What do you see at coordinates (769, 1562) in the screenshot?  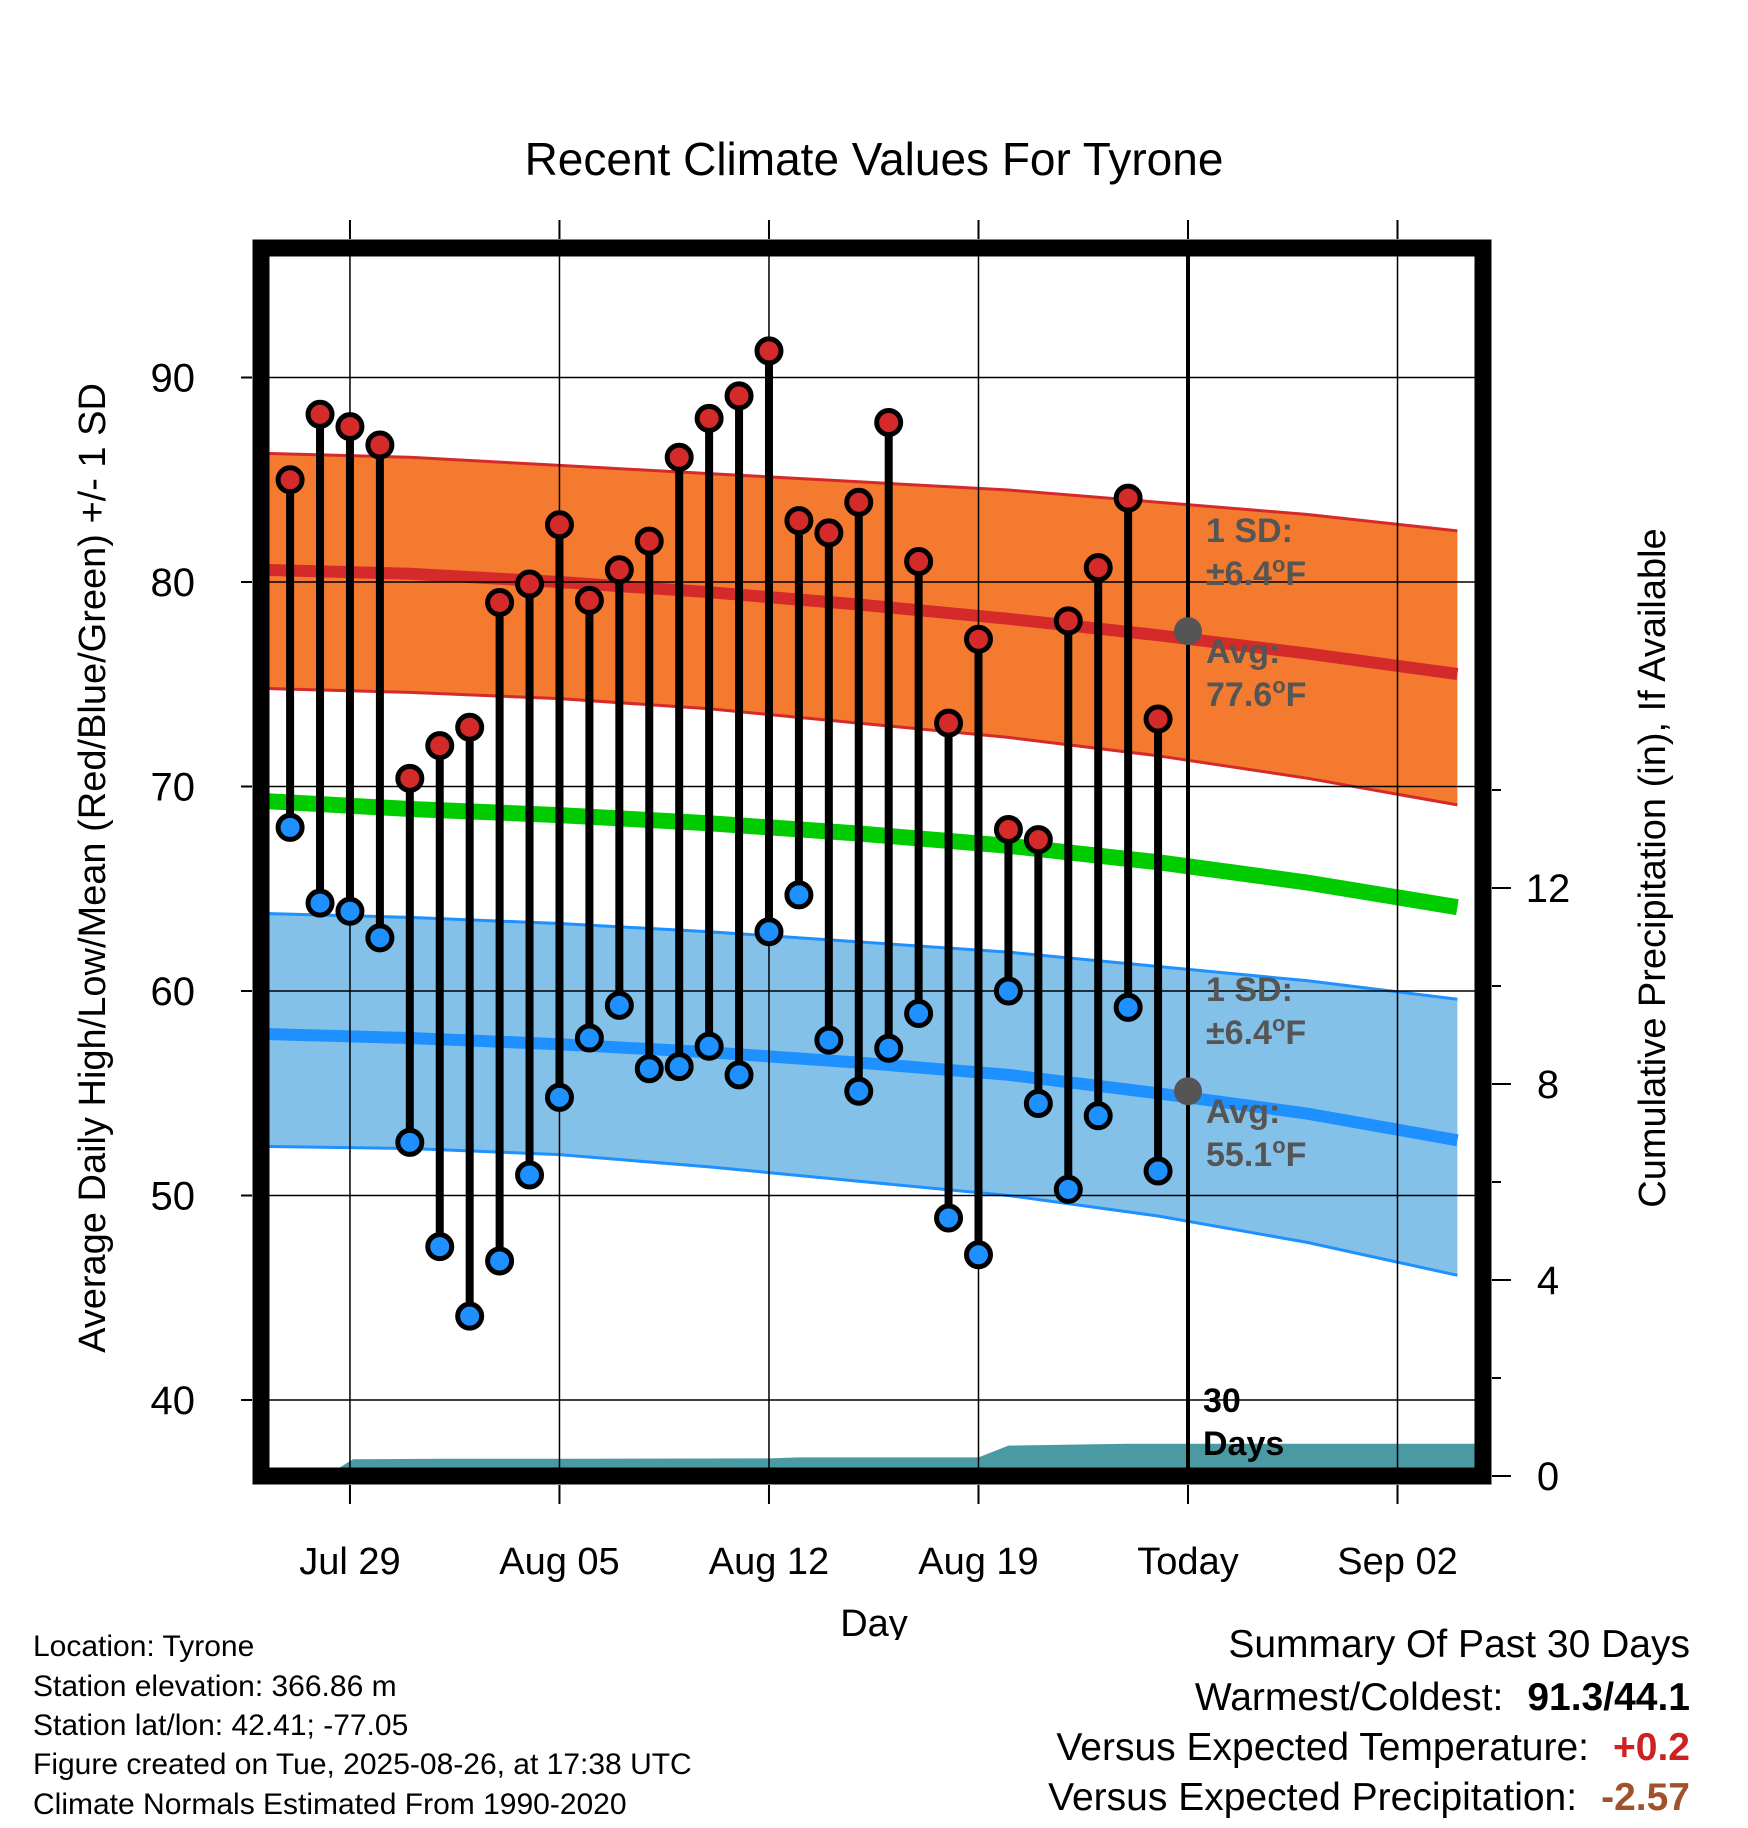 I see `x-tick-label-aug-12: Aug 12` at bounding box center [769, 1562].